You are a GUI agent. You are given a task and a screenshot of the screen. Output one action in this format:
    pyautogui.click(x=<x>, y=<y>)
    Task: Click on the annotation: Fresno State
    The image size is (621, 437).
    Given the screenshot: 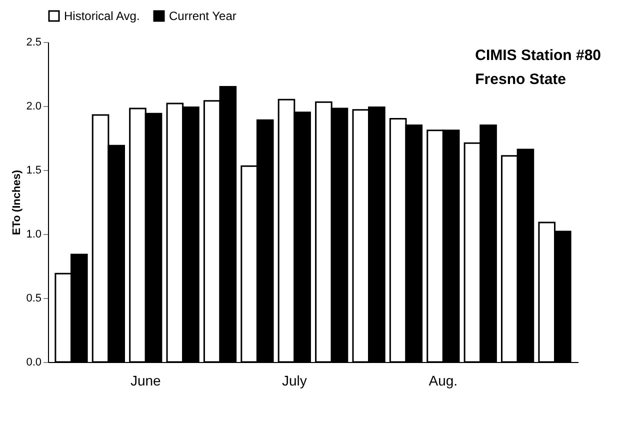 What is the action you would take?
    pyautogui.click(x=521, y=80)
    